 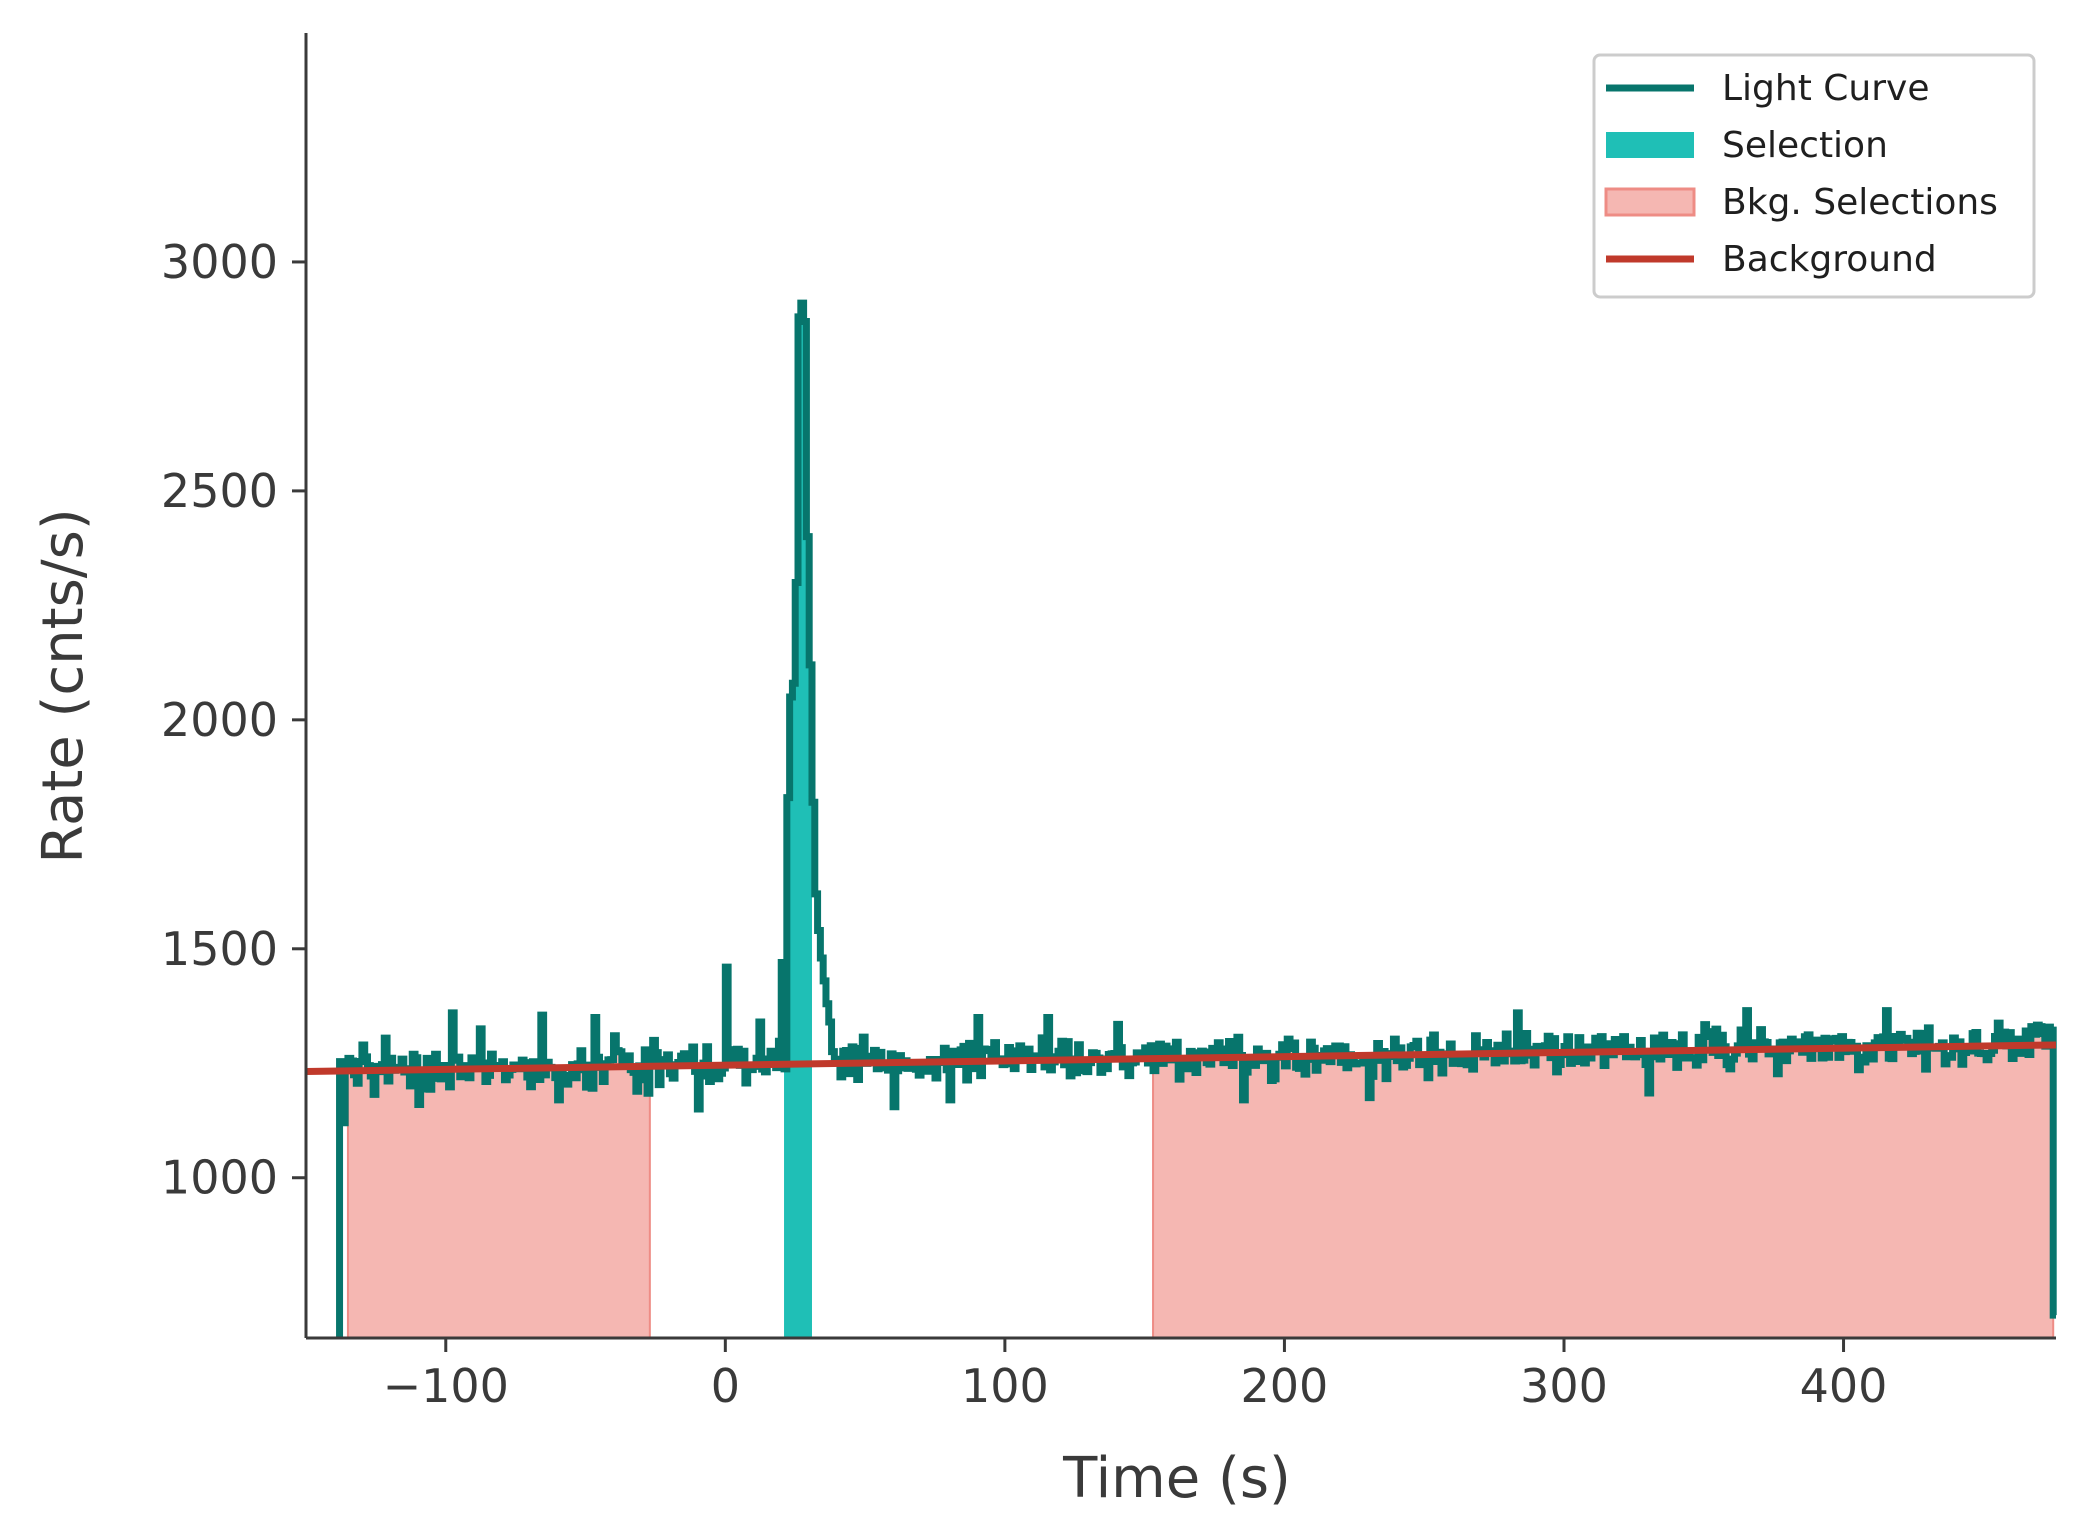 I want to click on legend-label-light_curve: Light Curve, so click(x=1826, y=88).